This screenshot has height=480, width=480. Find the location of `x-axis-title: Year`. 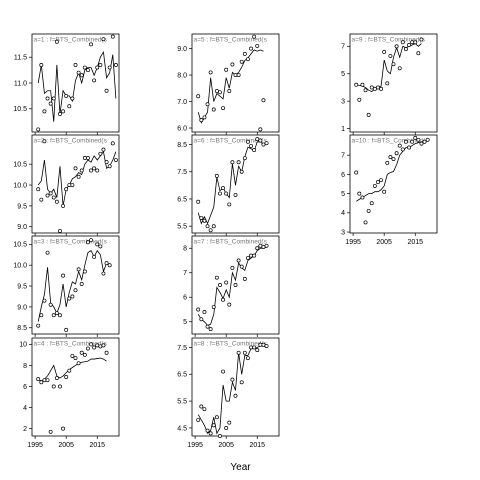

x-axis-title: Year is located at coordinates (240, 467).